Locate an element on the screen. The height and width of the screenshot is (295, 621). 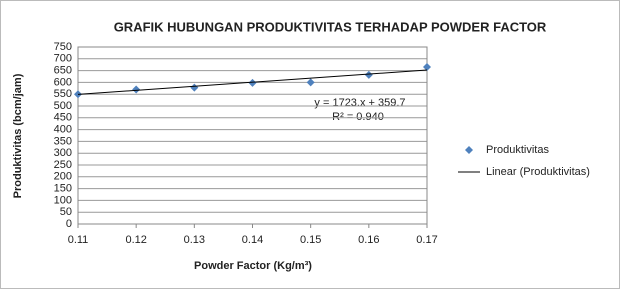
y-tick-label: 250 is located at coordinates (63, 165).